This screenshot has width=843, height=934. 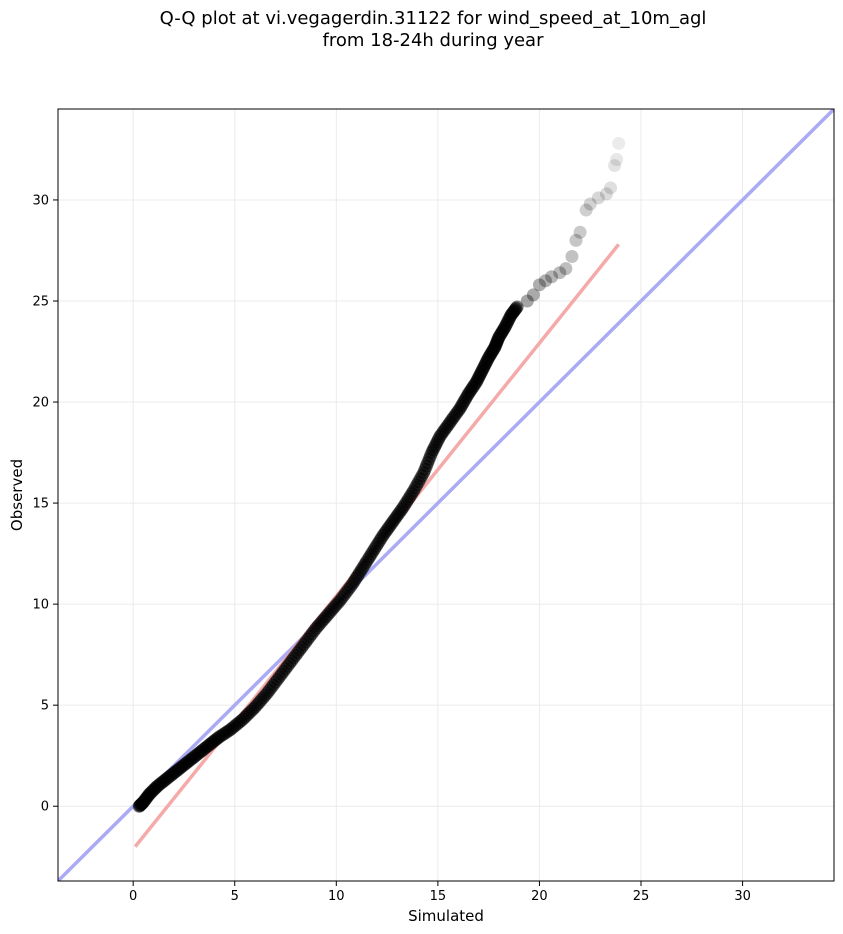 I want to click on x-axis-ticks: 0 5 10 15 20 25 30, so click(x=440, y=892).